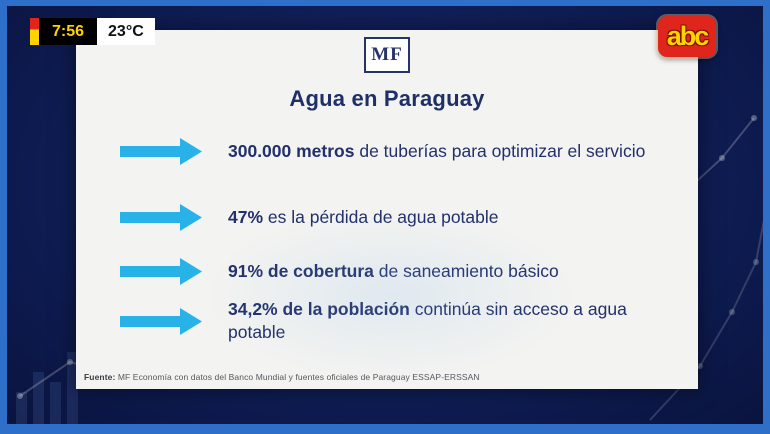 The width and height of the screenshot is (770, 434). What do you see at coordinates (100, 377) in the screenshot?
I see `source-label: Fuente:` at bounding box center [100, 377].